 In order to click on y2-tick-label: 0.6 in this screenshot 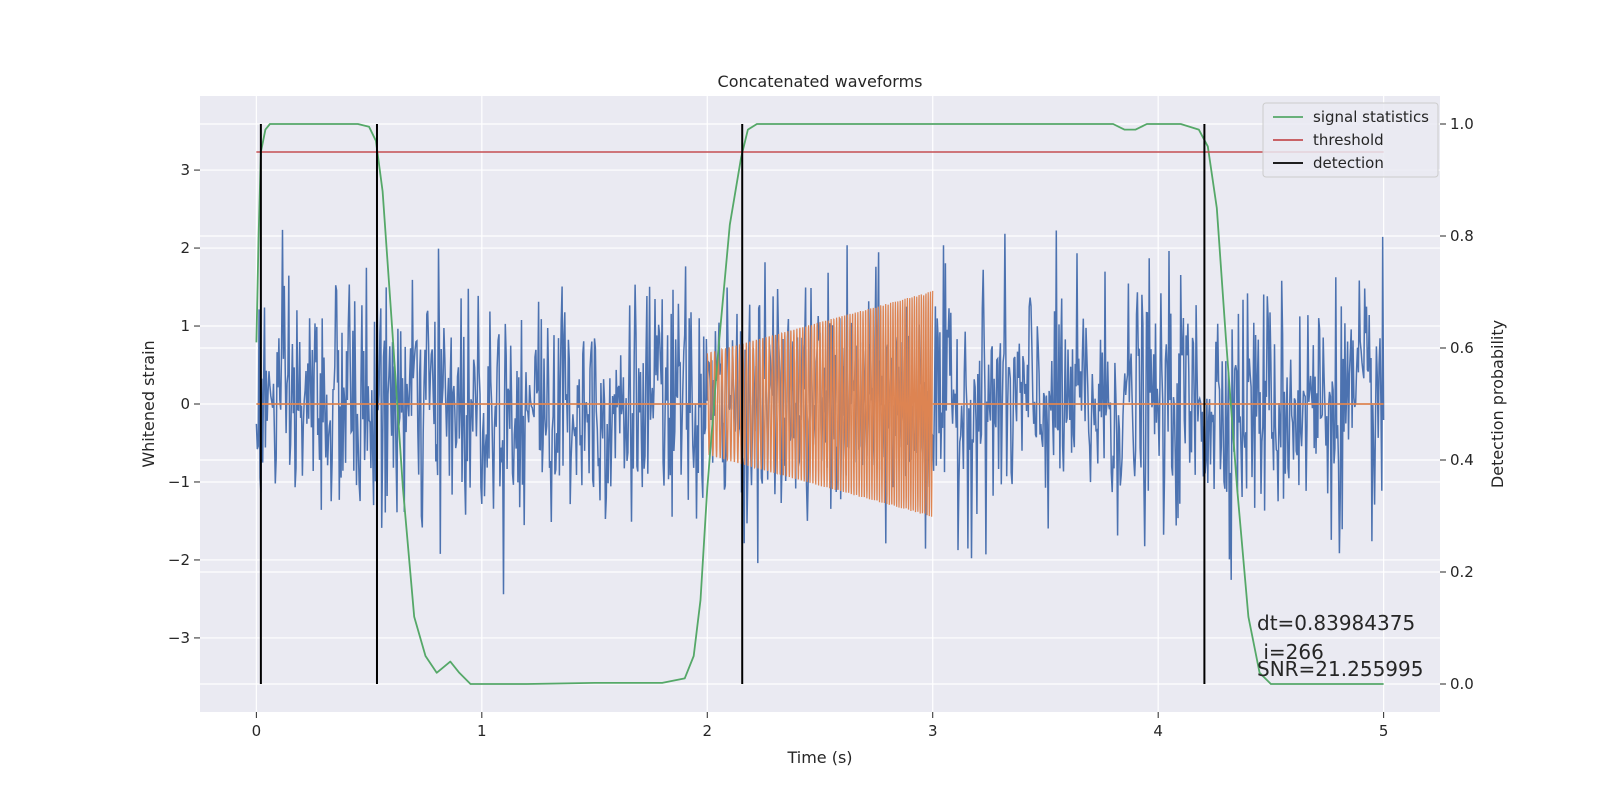, I will do `click(1462, 348)`.